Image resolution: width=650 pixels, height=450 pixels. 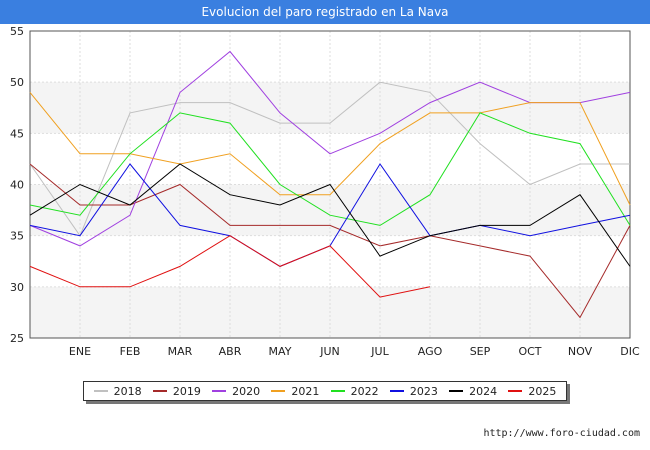 I want to click on legend-label: 2025, so click(x=542, y=391).